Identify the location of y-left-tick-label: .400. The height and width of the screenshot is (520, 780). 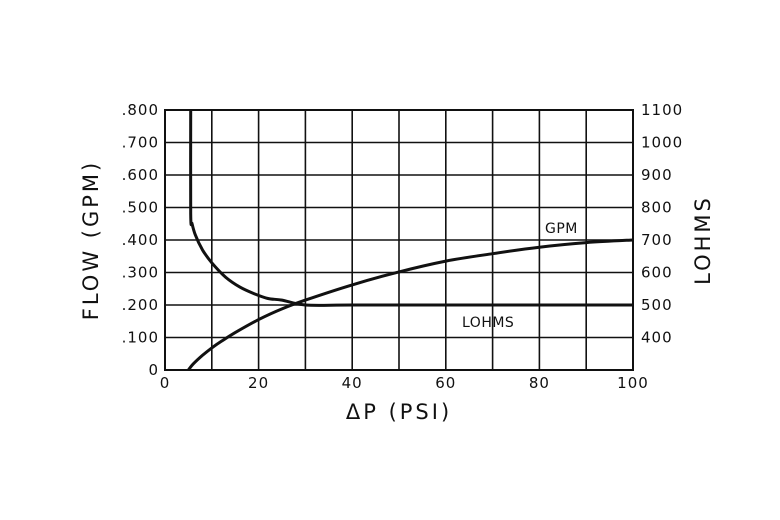
(140, 240).